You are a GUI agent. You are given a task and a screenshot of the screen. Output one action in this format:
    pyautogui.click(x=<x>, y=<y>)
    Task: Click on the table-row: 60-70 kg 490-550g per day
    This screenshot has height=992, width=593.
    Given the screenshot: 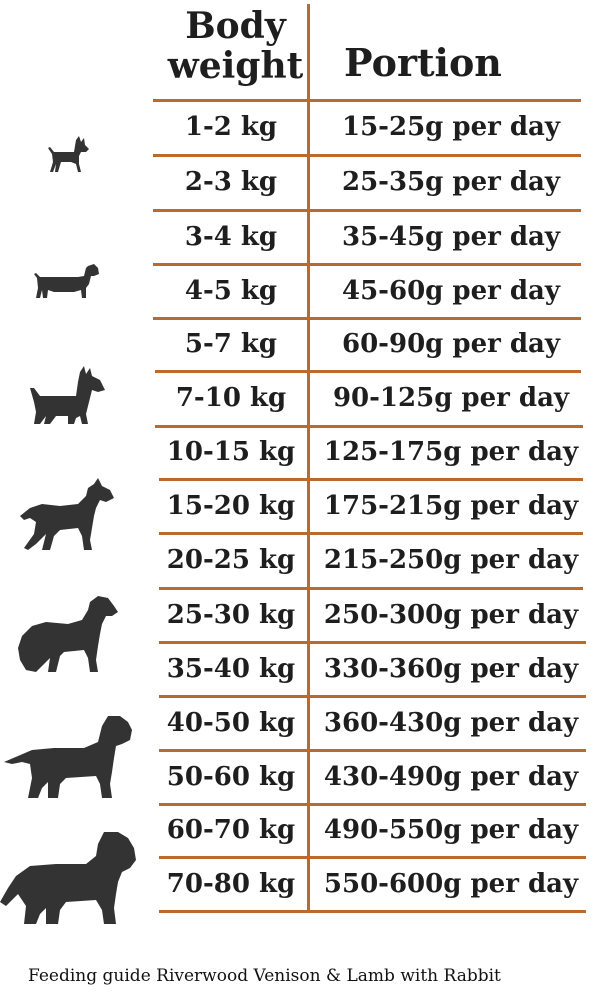 What is the action you would take?
    pyautogui.click(x=296, y=830)
    